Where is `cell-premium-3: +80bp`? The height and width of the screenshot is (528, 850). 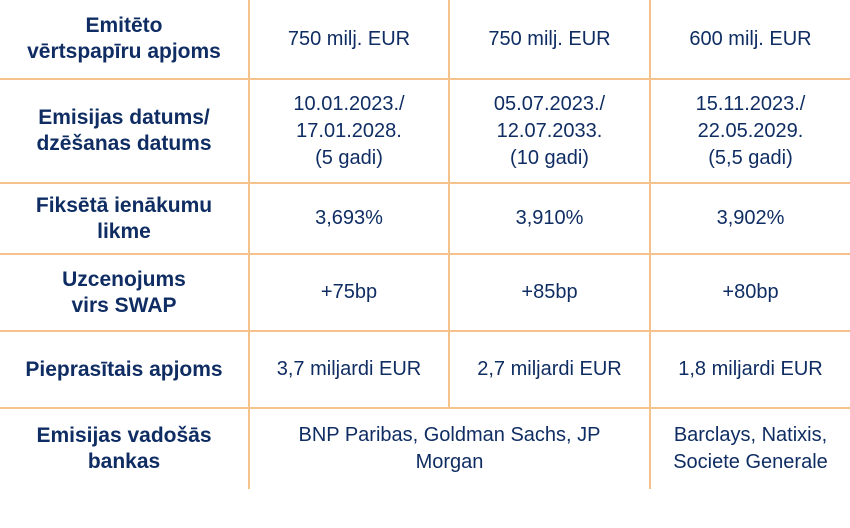 cell-premium-3: +80bp is located at coordinates (750, 293).